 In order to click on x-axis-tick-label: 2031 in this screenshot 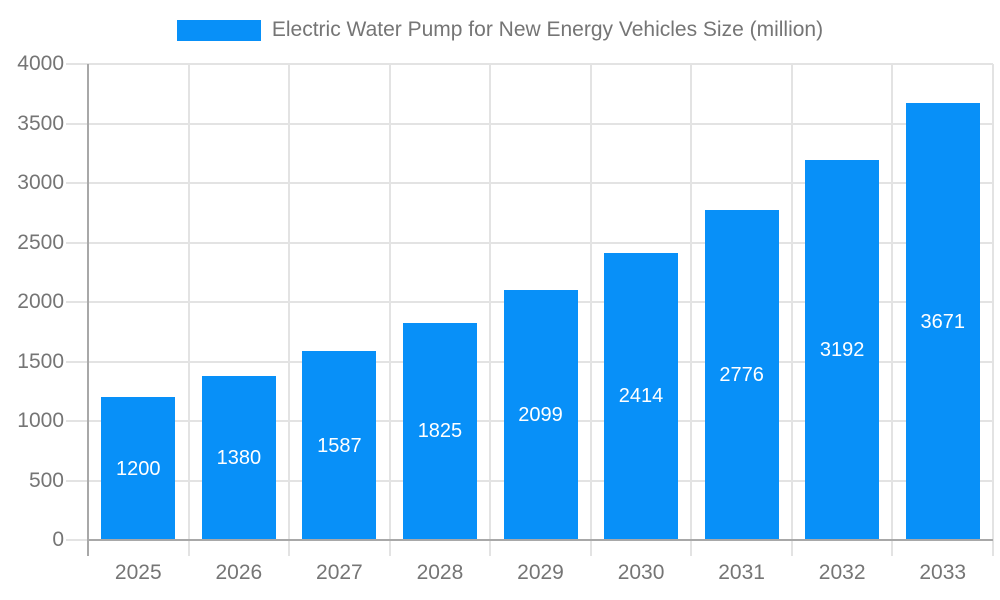, I will do `click(741, 572)`.